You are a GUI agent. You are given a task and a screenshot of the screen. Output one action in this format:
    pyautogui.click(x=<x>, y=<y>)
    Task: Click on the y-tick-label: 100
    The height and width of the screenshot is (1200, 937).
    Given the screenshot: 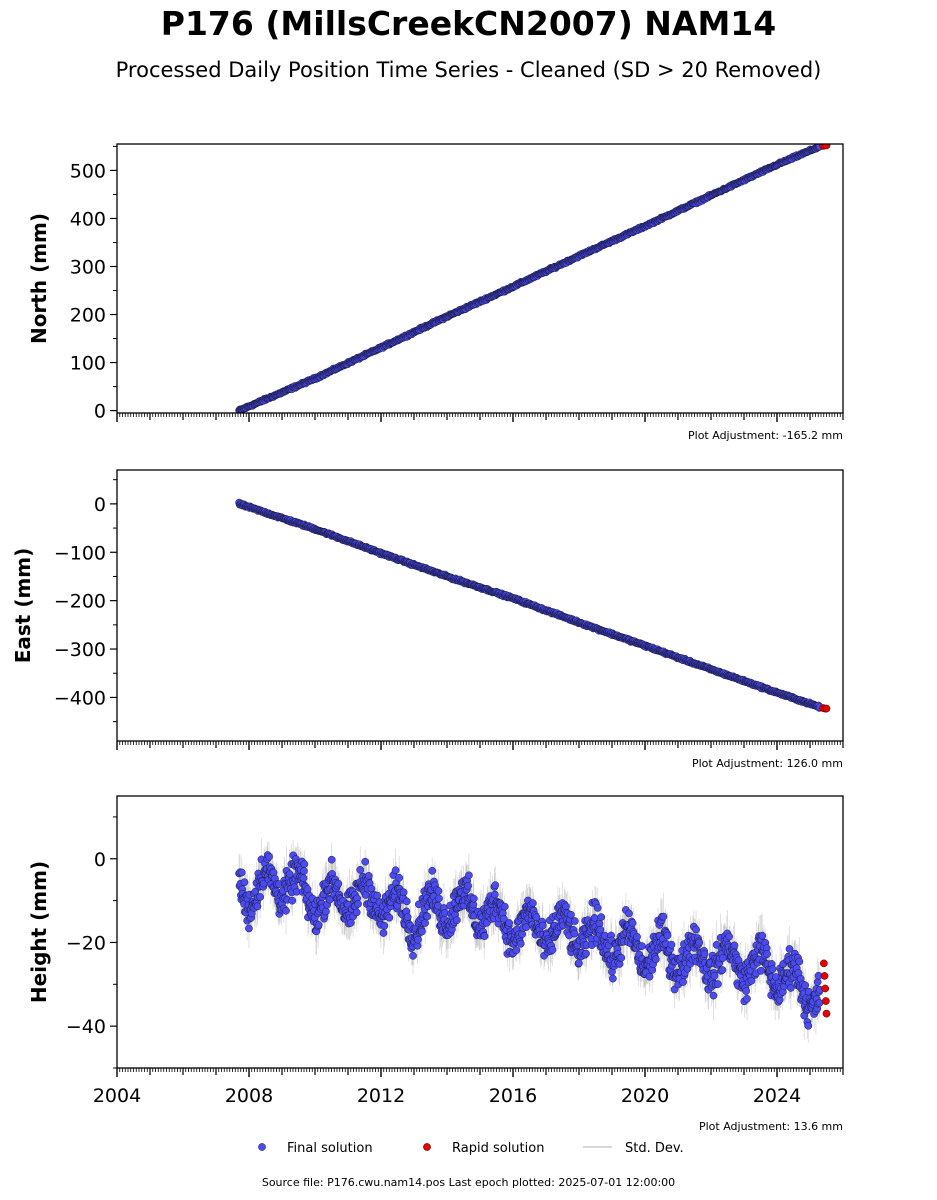 What is the action you would take?
    pyautogui.click(x=88, y=364)
    